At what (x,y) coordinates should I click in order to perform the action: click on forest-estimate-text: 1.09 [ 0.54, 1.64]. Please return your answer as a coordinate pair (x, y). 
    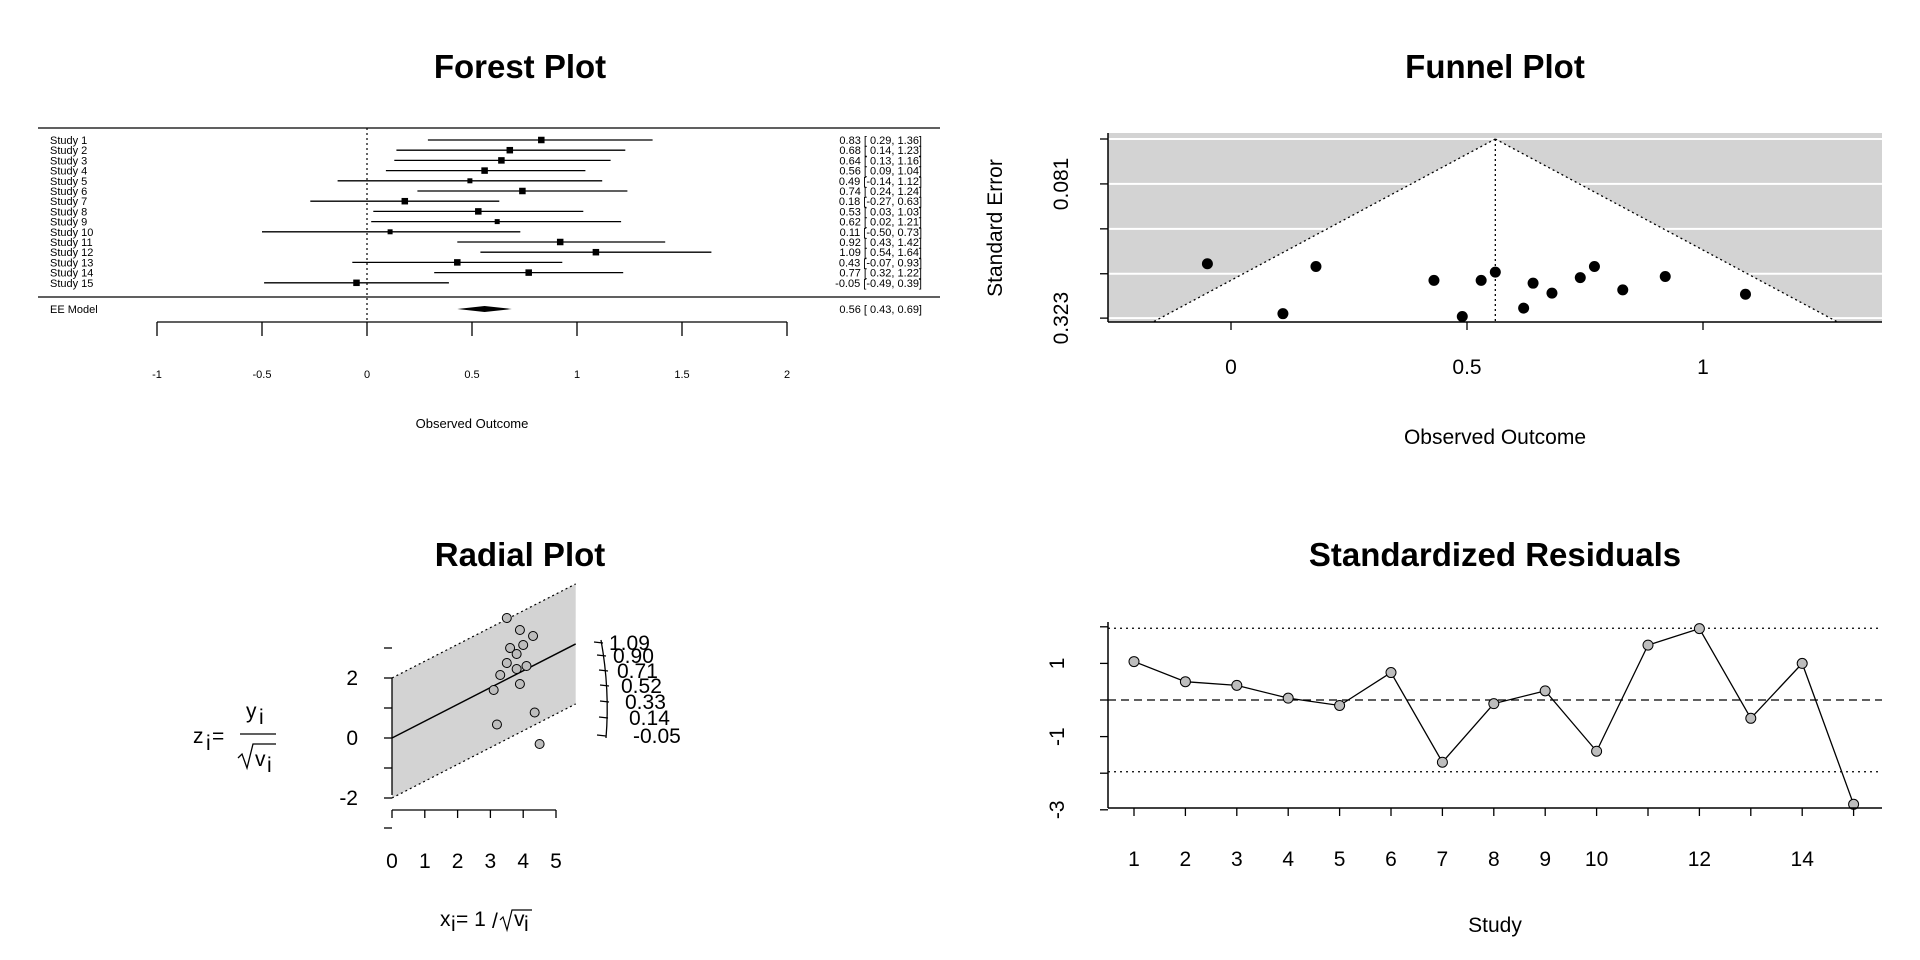
    Looking at the image, I should click on (880, 253).